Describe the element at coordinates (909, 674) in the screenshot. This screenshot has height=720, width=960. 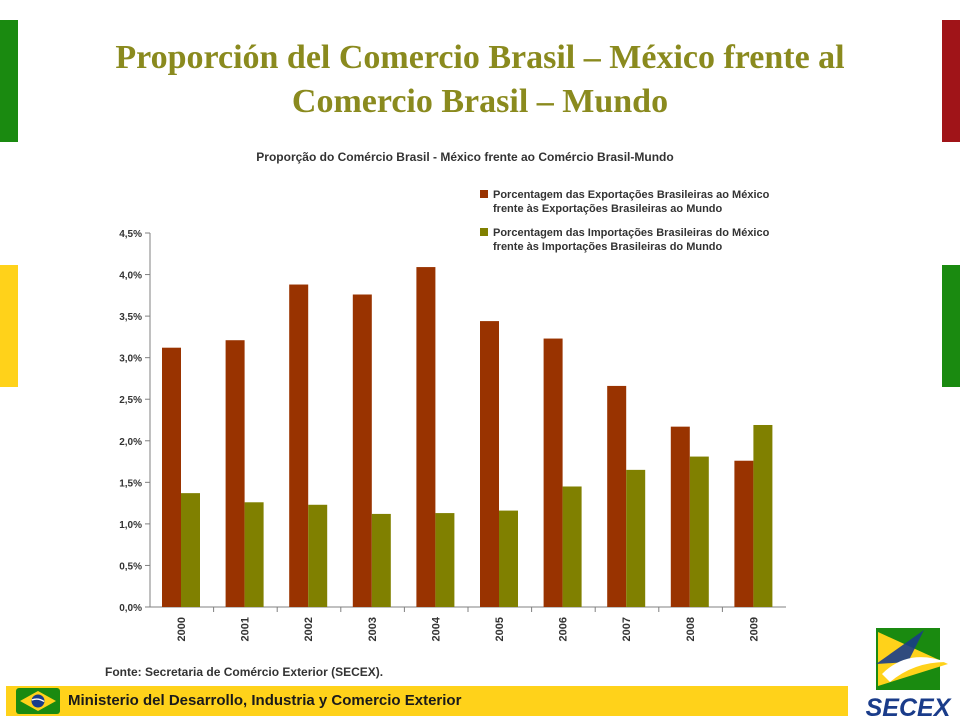
I see `secex-logo-icon: SECEX` at that location.